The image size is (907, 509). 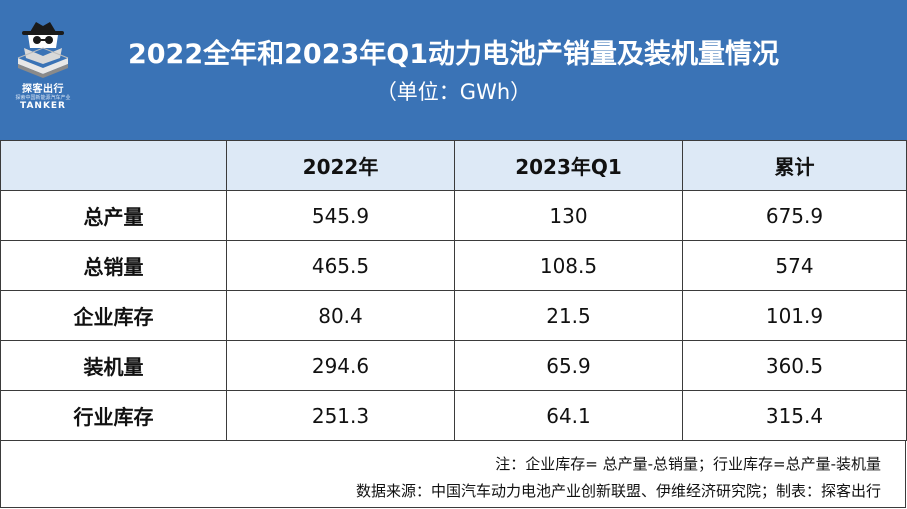 What do you see at coordinates (794, 265) in the screenshot?
I see `table-cell: 574` at bounding box center [794, 265].